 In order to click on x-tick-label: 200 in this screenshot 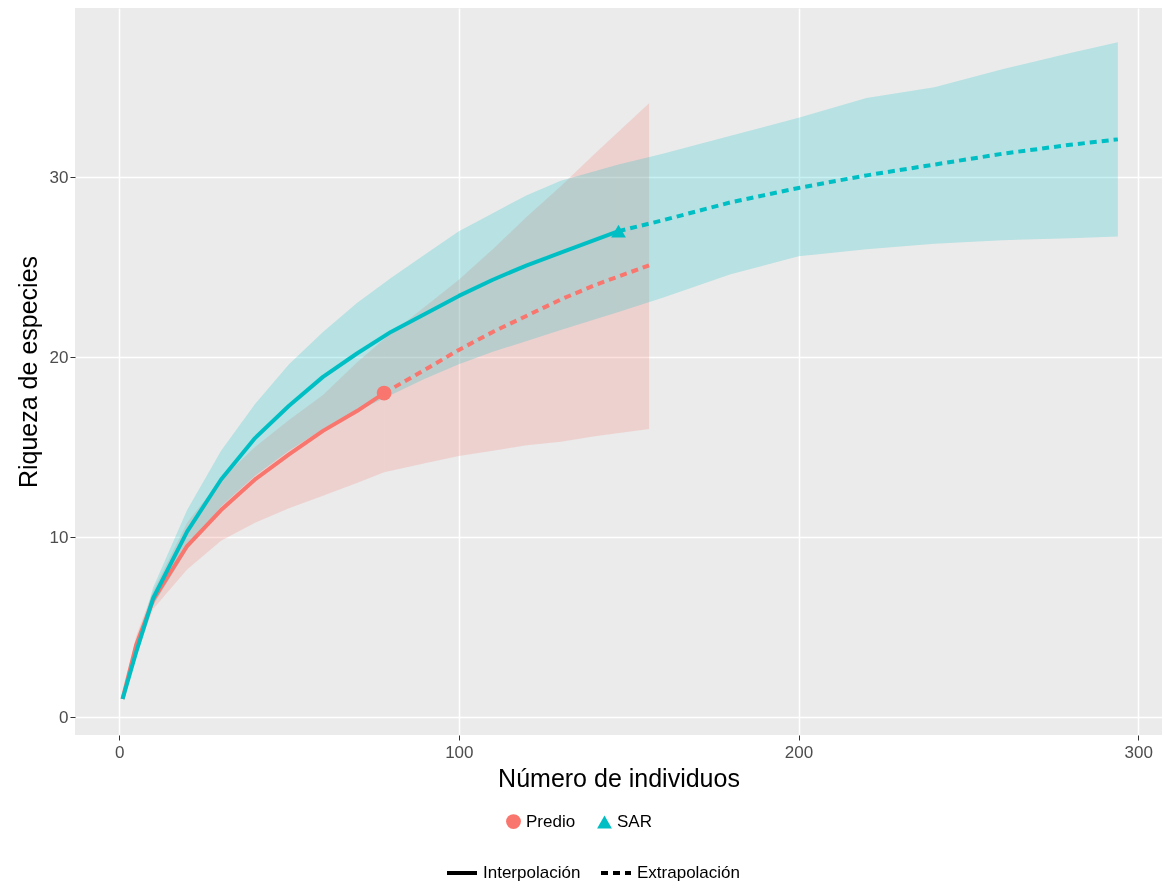, I will do `click(799, 752)`.